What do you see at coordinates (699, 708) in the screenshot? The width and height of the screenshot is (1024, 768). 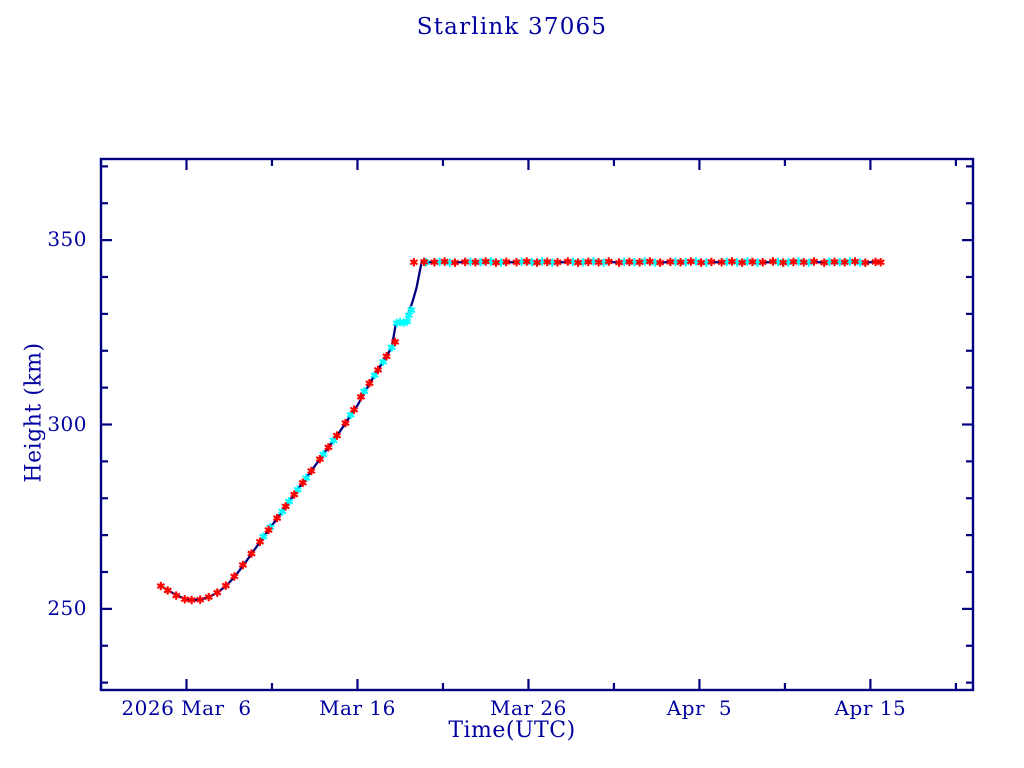 I see `x-tick-label: Apr 5` at bounding box center [699, 708].